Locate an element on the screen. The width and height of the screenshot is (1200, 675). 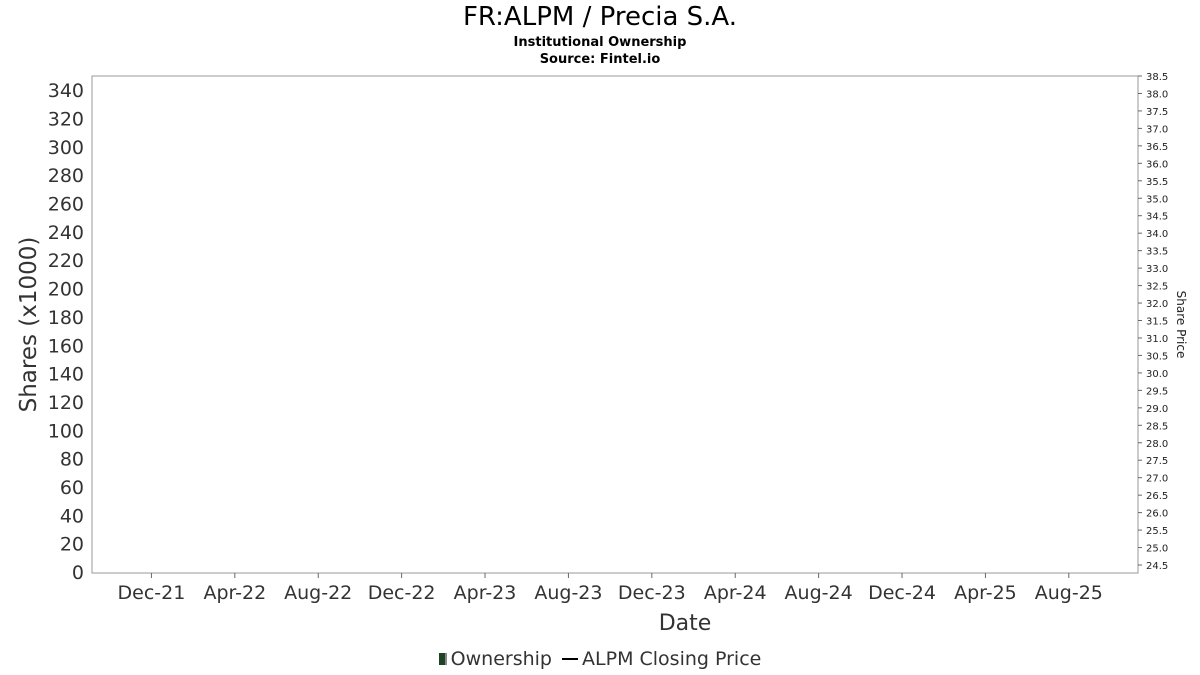
chart-title: FR:ALPM / Precia S.A. is located at coordinates (600, 17).